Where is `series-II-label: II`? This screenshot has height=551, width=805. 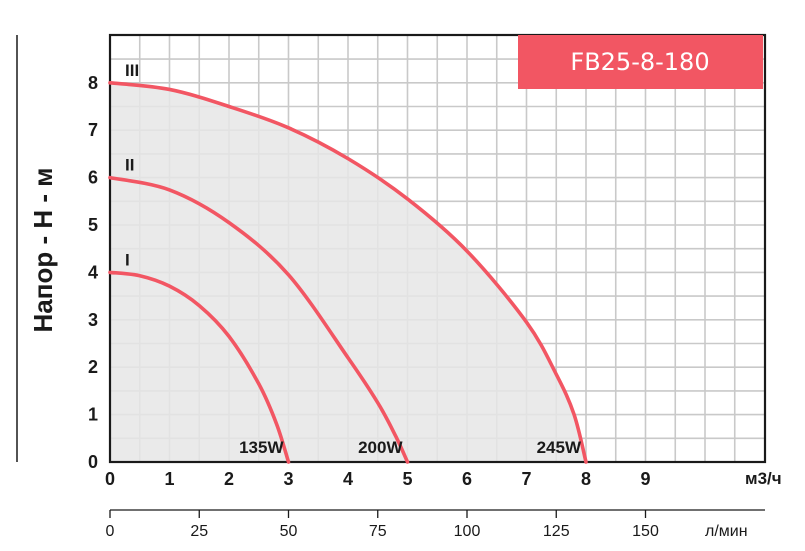
series-II-label: II is located at coordinates (129, 165).